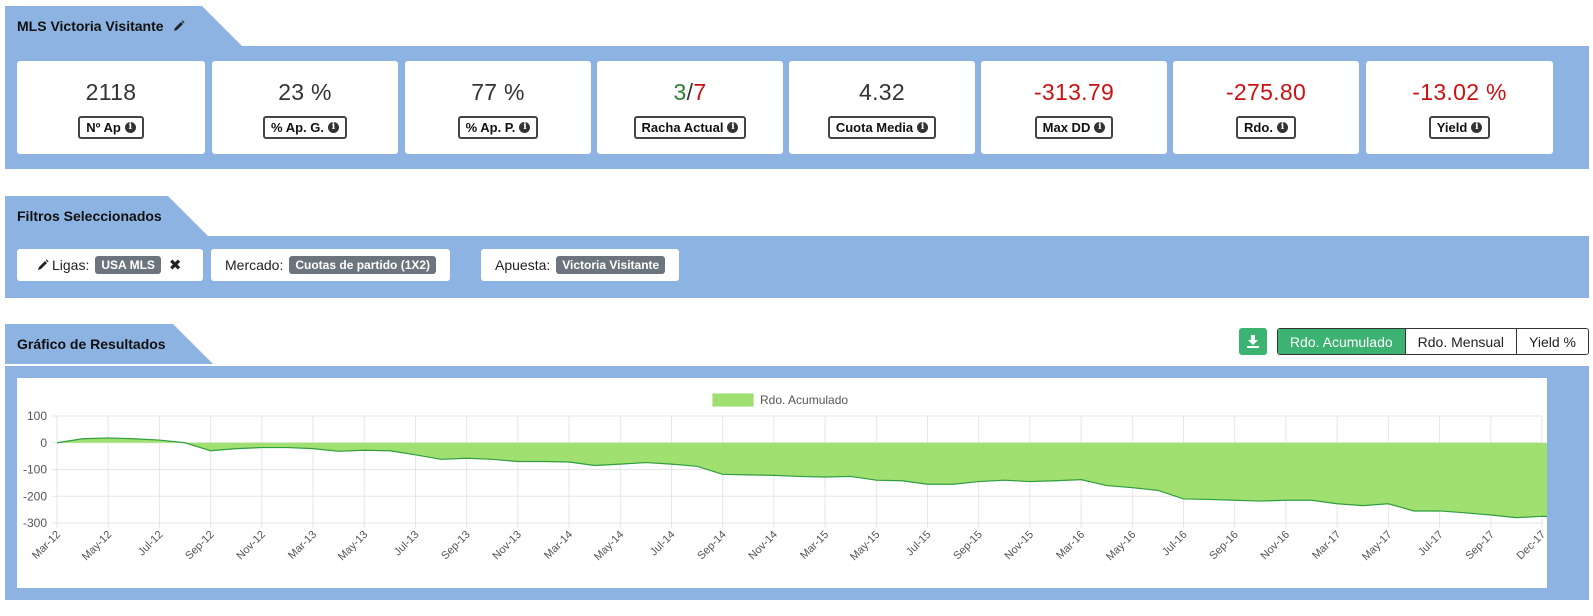 The width and height of the screenshot is (1593, 616). What do you see at coordinates (1431, 544) in the screenshot?
I see `x-tick-label: Jul-17` at bounding box center [1431, 544].